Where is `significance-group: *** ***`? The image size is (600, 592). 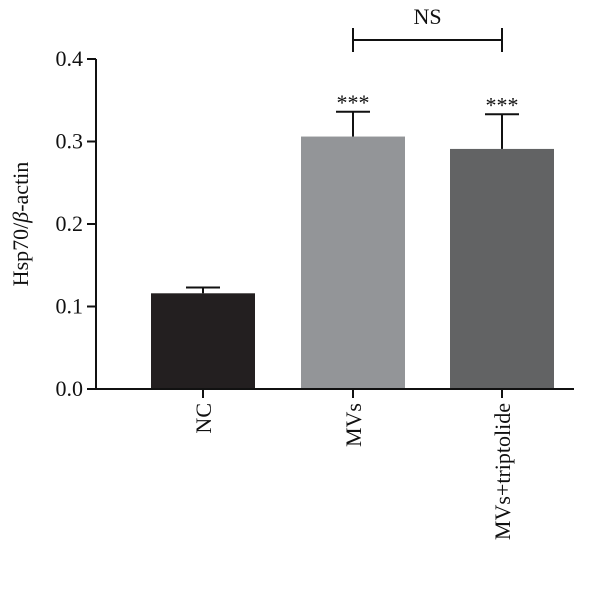
significance-group: *** *** is located at coordinates (428, 103).